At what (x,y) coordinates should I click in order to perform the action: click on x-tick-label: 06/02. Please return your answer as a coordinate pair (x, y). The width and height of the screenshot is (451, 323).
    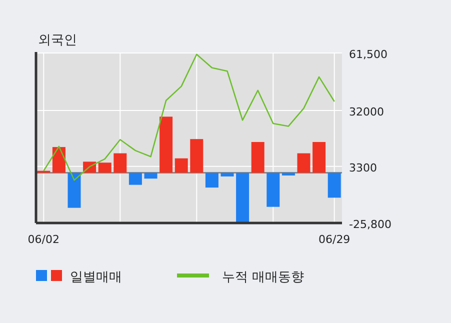
    Looking at the image, I should click on (44, 239).